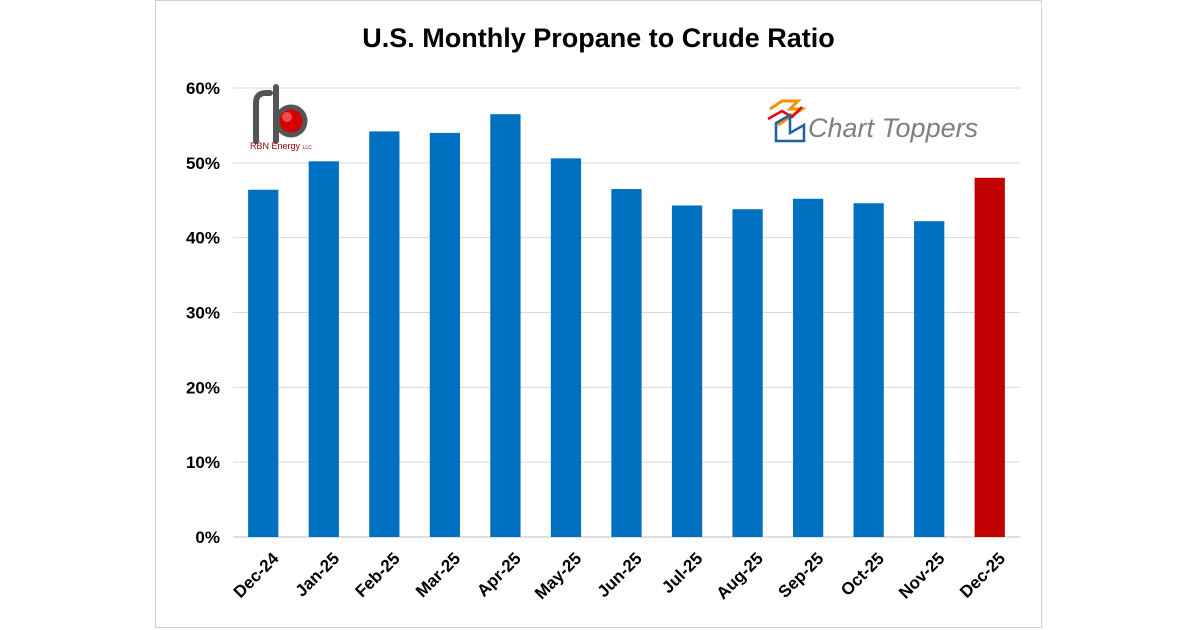  What do you see at coordinates (207, 537) in the screenshot?
I see `y-tick-label: 0%` at bounding box center [207, 537].